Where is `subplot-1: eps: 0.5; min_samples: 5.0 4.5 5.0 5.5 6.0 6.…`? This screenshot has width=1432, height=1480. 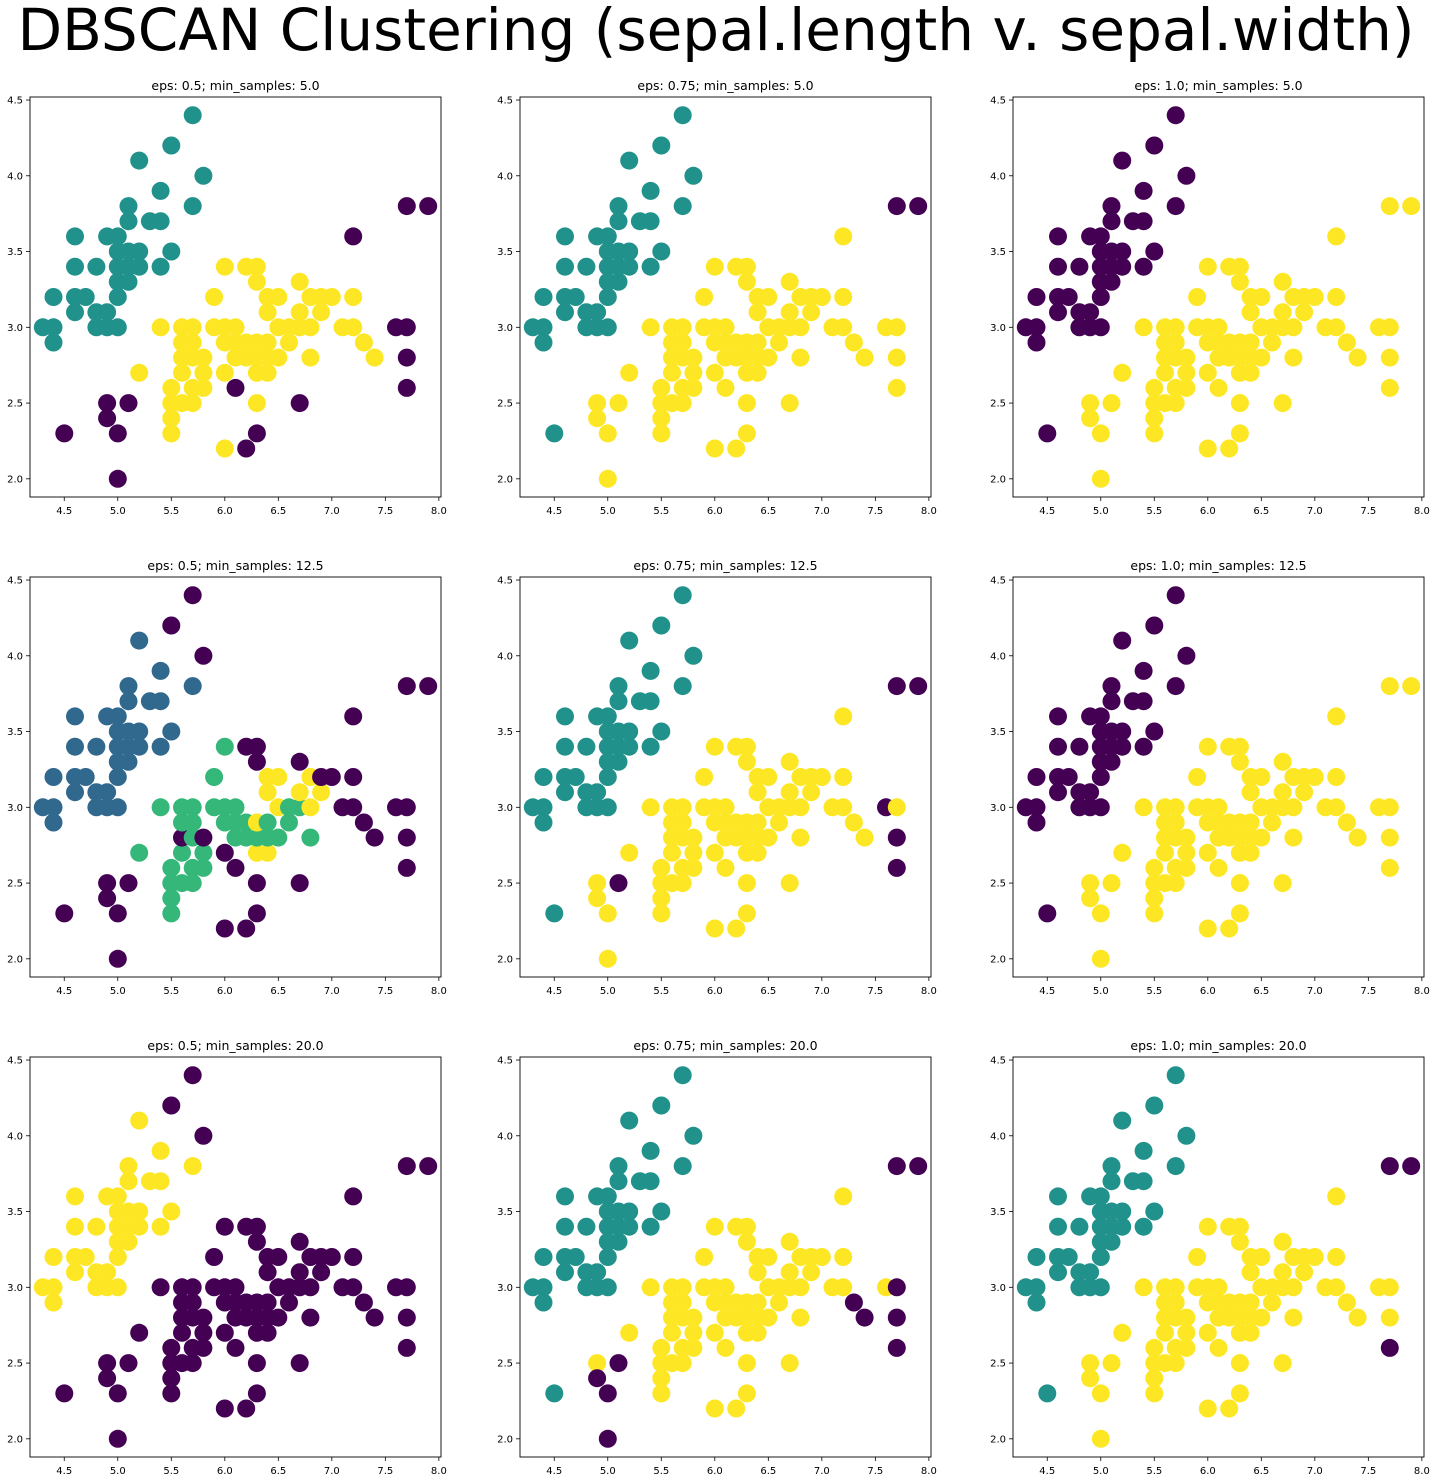 subplot-1: eps: 0.5; min_samples: 5.0 4.5 5.0 5.5 6.0 6.… is located at coordinates (227, 297).